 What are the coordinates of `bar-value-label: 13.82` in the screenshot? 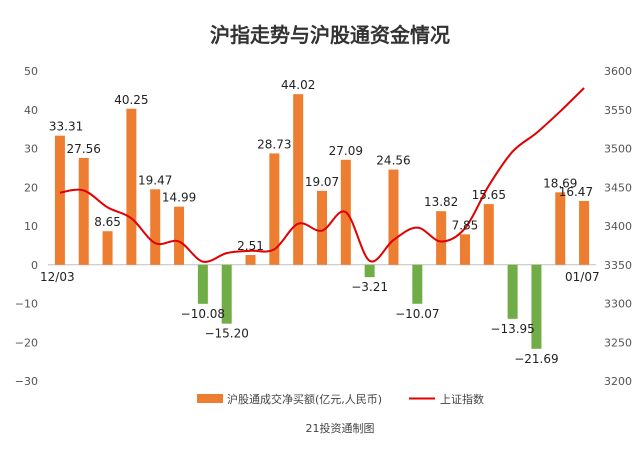 It's located at (441, 202).